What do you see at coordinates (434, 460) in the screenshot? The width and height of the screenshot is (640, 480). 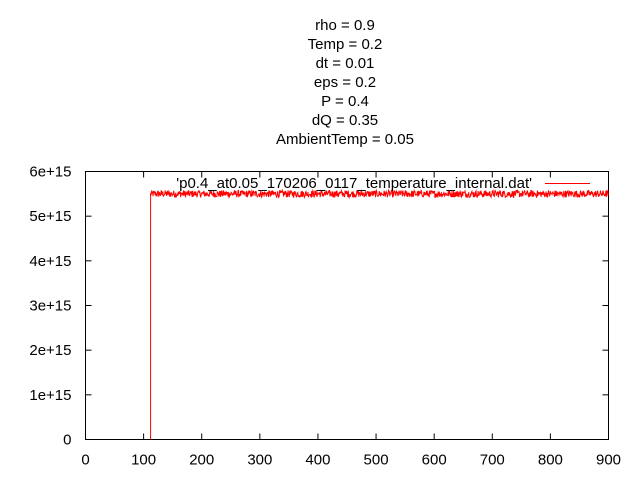 I see `x-tick-label: 600` at bounding box center [434, 460].